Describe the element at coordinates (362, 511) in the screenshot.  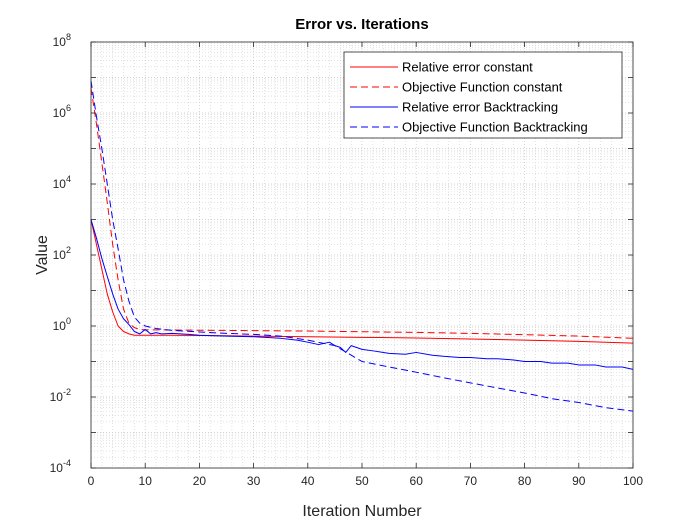
I see `x-axis-label: Iteration Number` at that location.